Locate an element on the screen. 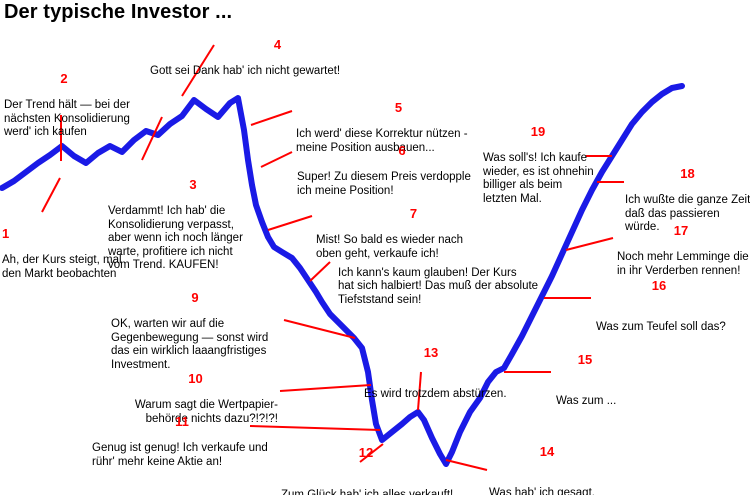 The image size is (750, 495). annotation-text-13: Es wird trotzdem abstürzen. is located at coordinates (435, 394).